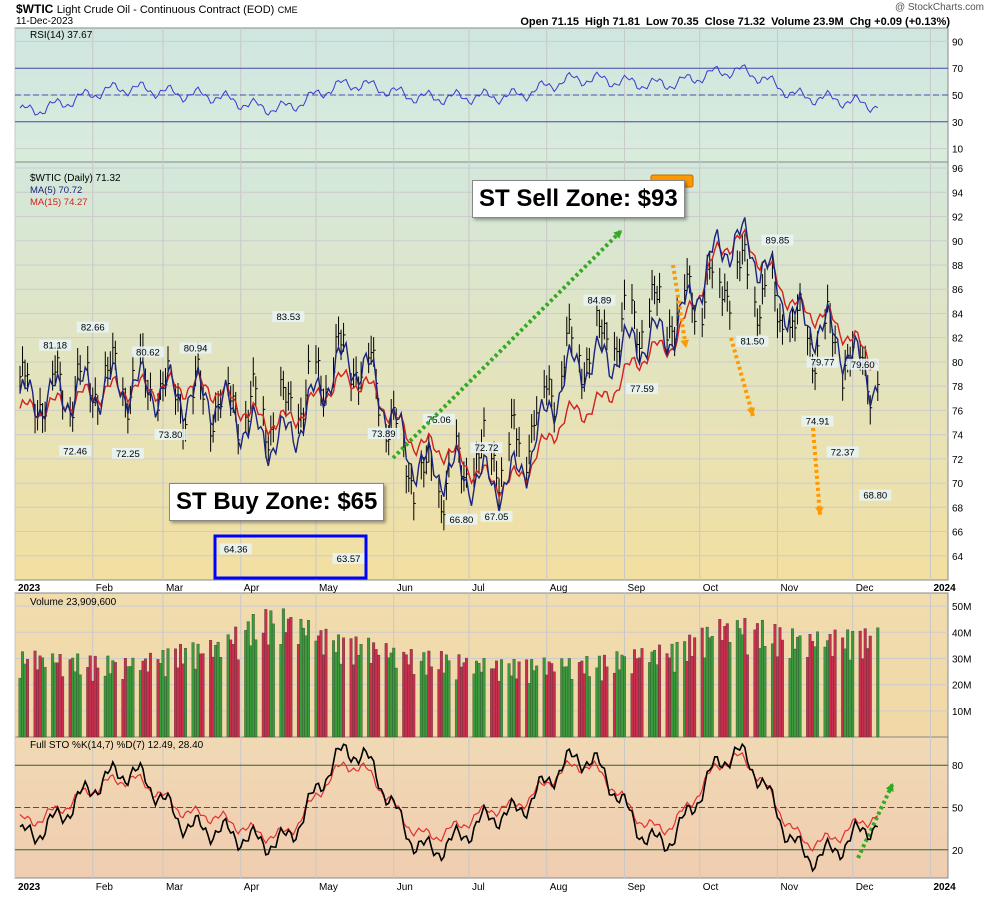 This screenshot has width=990, height=897. What do you see at coordinates (277, 502) in the screenshot?
I see `buy-zone-callout: ST Buy Zone: $65` at bounding box center [277, 502].